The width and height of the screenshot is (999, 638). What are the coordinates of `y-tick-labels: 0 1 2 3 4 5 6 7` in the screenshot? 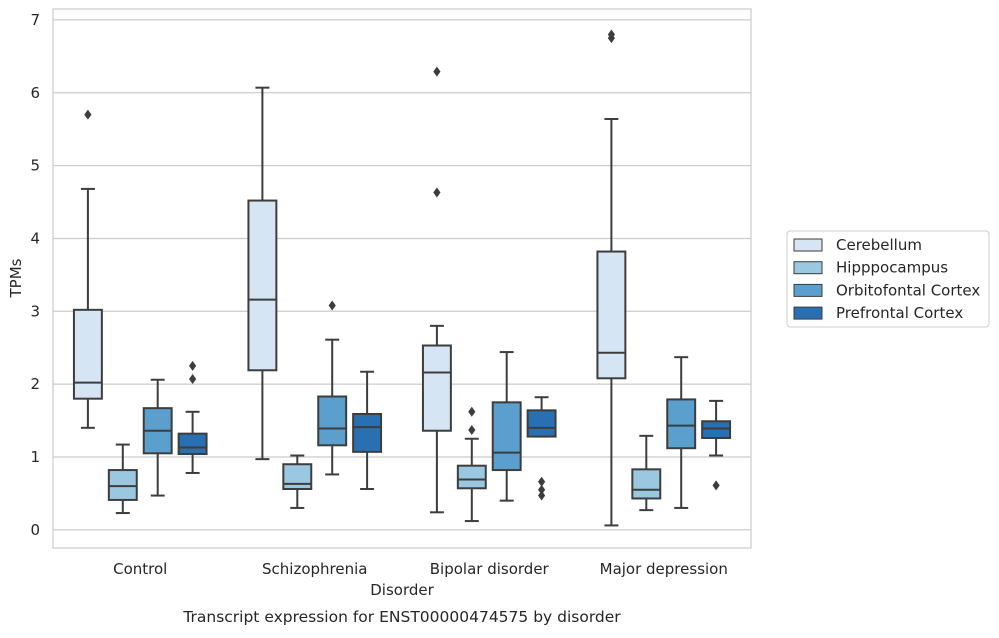 It's located at (35, 275).